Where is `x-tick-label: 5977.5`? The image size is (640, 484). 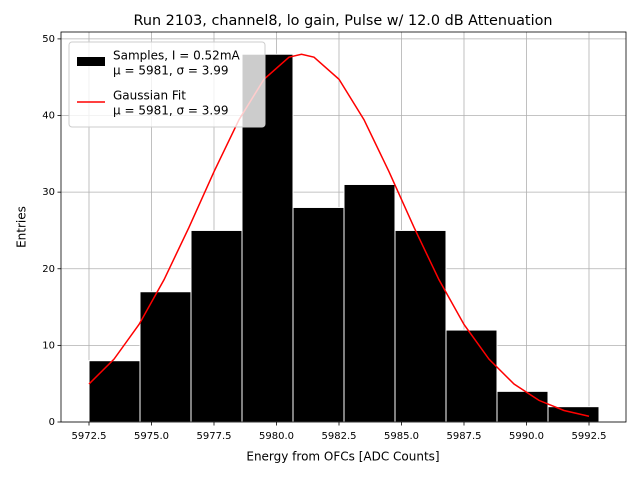
x-tick-label: 5977.5 is located at coordinates (214, 436).